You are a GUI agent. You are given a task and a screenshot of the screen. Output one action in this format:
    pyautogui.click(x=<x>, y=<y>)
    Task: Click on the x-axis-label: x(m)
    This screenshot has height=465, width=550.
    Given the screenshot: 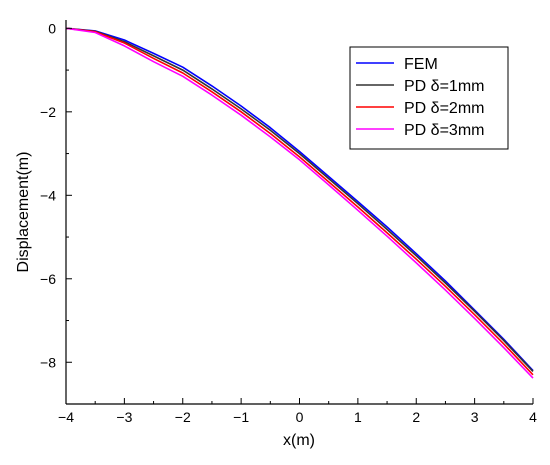 What is the action you would take?
    pyautogui.click(x=299, y=440)
    